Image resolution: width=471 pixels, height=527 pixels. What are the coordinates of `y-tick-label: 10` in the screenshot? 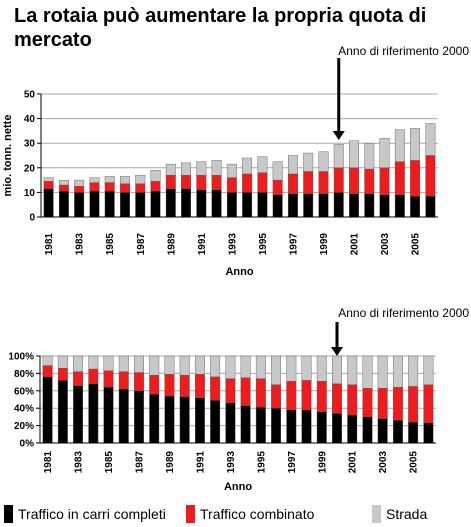 It's located at (30, 193).